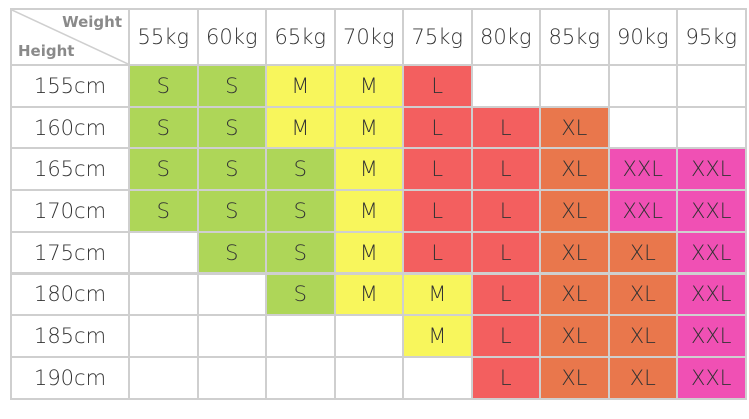 The width and height of the screenshot is (749, 419). I want to click on header-corner: Weight Height, so click(70, 37).